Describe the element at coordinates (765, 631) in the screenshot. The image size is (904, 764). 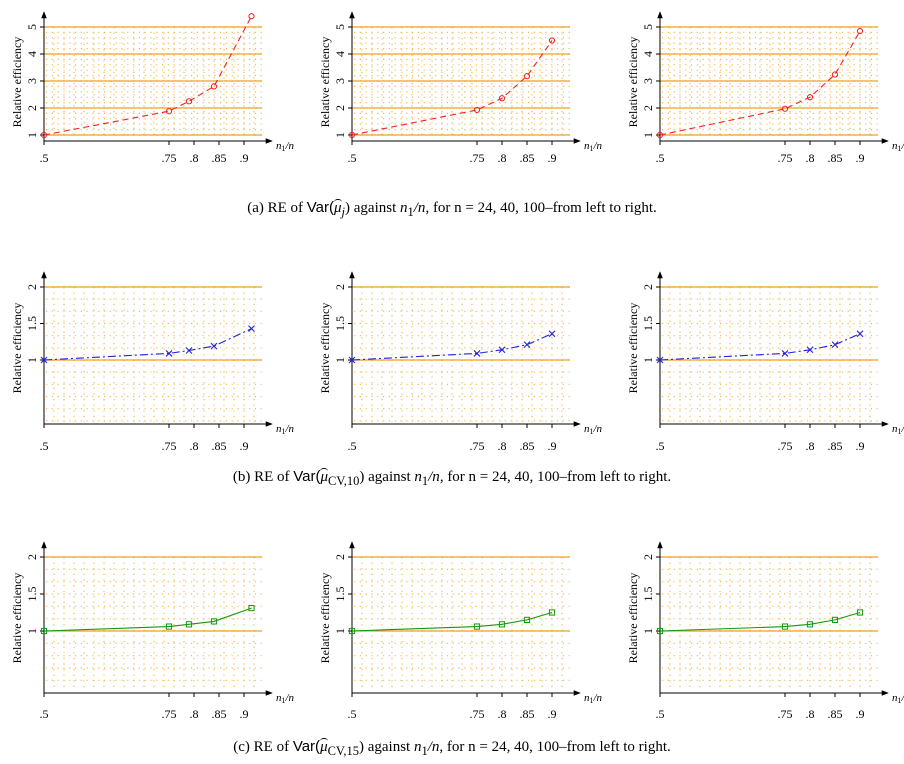
I see `chart-c3: .5 .75 .8 .85 .9 1 1.5 2 Relative efficiency n1/n` at that location.